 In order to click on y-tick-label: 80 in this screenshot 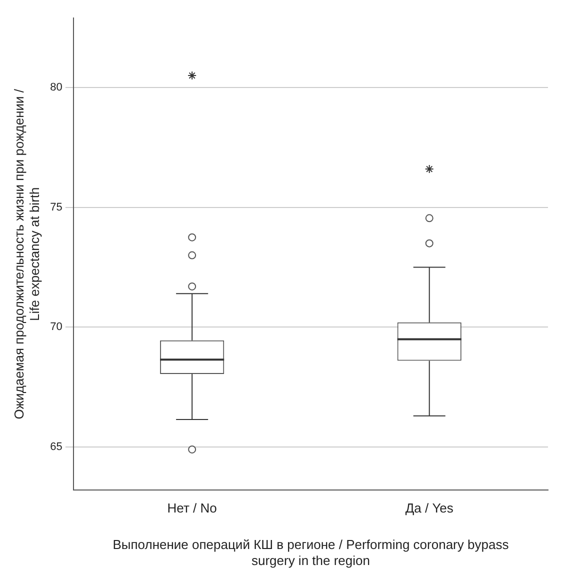, I will do `click(56, 88)`.